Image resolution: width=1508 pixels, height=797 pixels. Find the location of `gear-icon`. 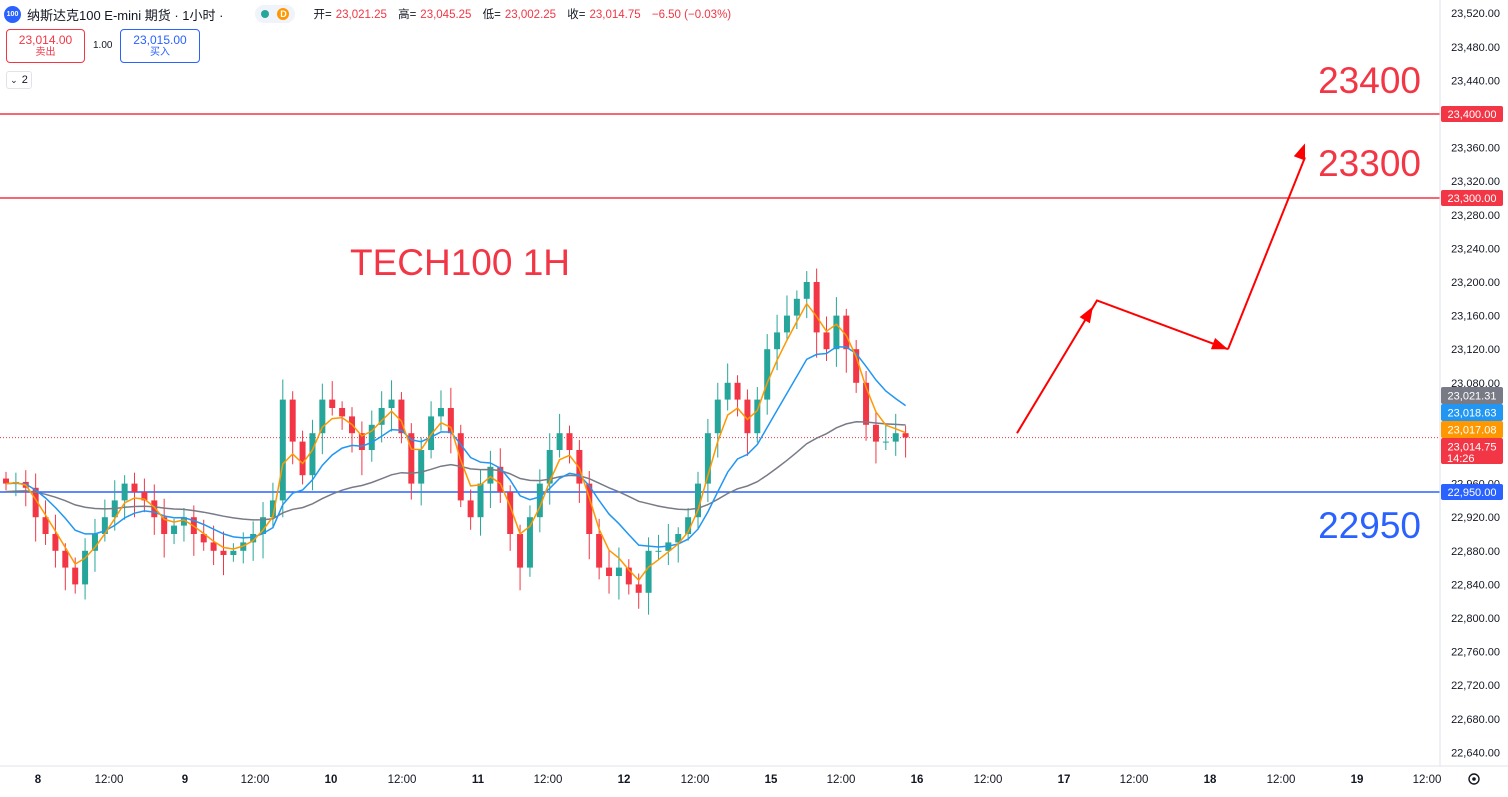

gear-icon is located at coordinates (1474, 779).